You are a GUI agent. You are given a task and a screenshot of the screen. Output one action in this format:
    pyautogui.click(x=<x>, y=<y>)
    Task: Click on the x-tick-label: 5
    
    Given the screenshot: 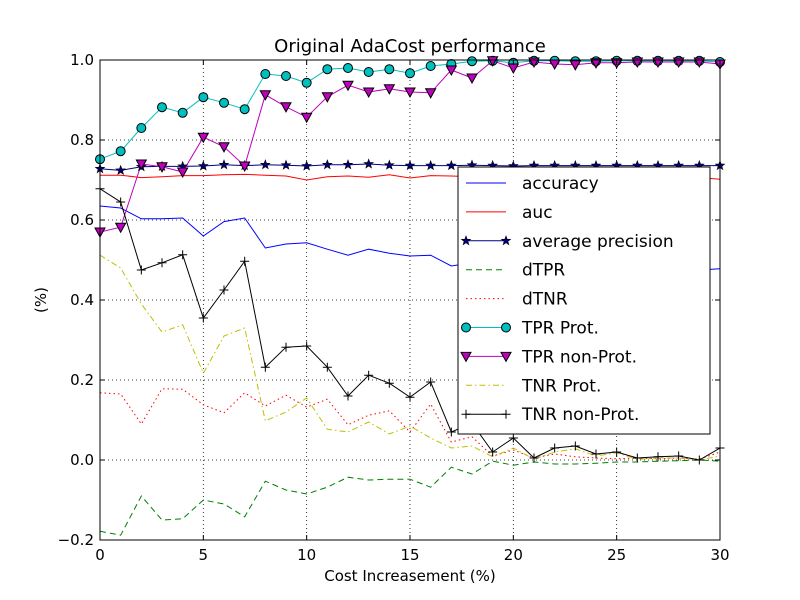 What is the action you would take?
    pyautogui.click(x=204, y=555)
    